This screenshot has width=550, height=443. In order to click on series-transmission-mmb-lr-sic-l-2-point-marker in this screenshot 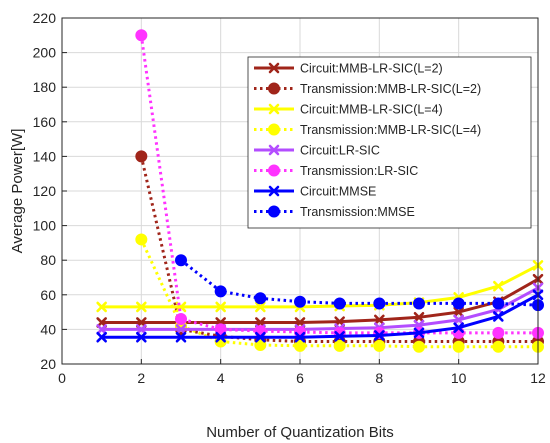, I will do `click(141, 156)`.